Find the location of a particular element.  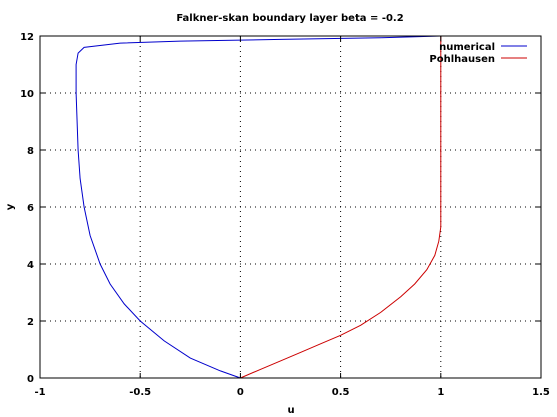

legend-label: Pohlhausen is located at coordinates (462, 59).